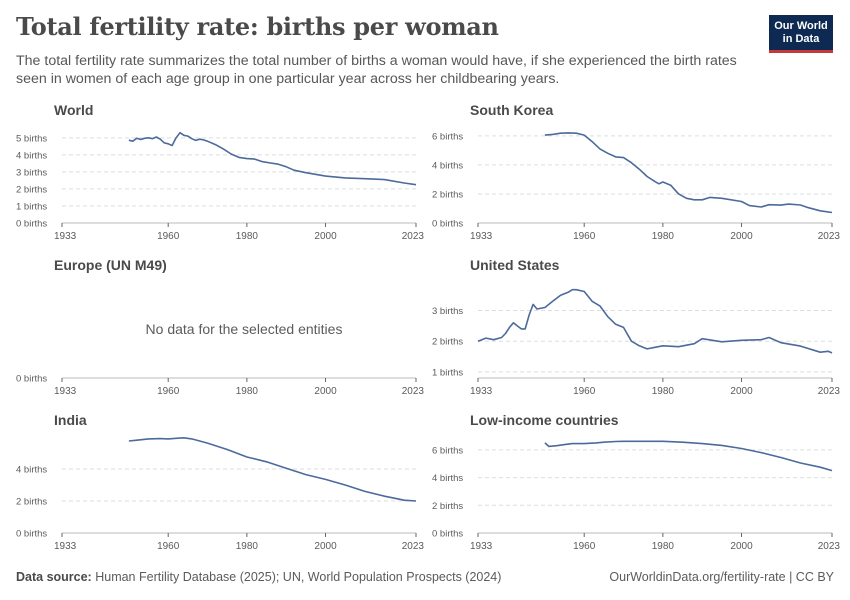 The height and width of the screenshot is (600, 850). I want to click on x-tick-label-south-korea: 2023, so click(829, 236).